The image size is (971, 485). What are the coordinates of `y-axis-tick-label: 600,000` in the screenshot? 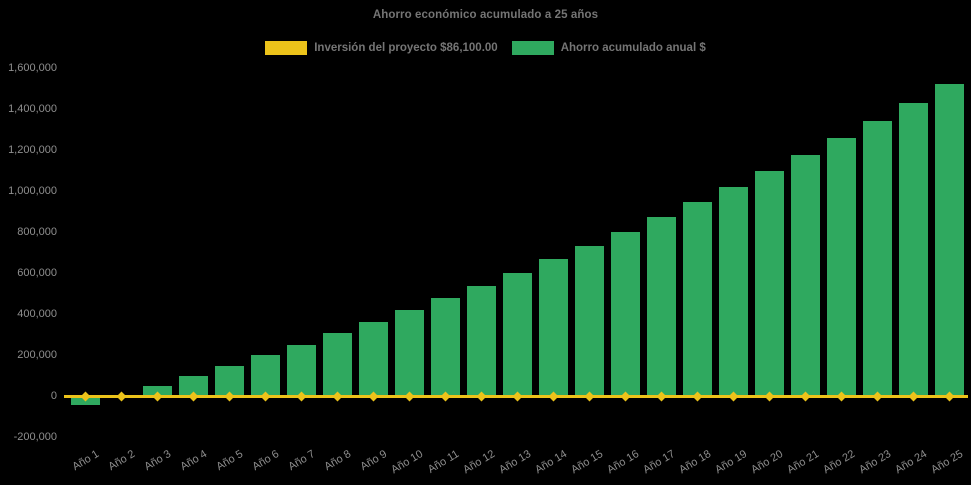 It's located at (37, 273).